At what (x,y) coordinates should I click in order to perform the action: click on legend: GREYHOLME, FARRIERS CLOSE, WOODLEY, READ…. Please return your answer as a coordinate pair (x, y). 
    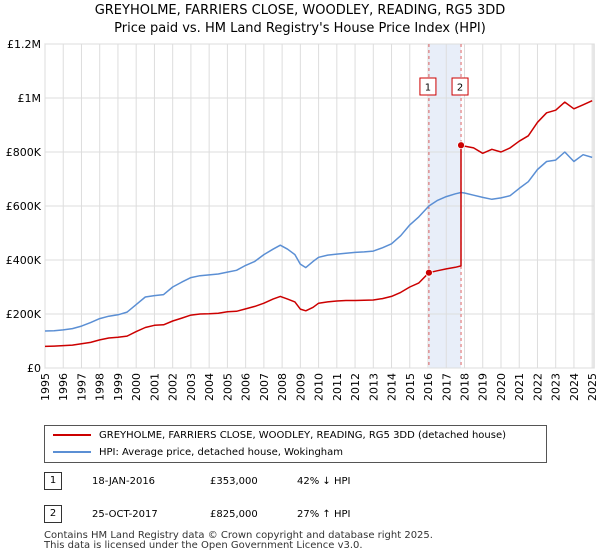
    Looking at the image, I should click on (295, 444).